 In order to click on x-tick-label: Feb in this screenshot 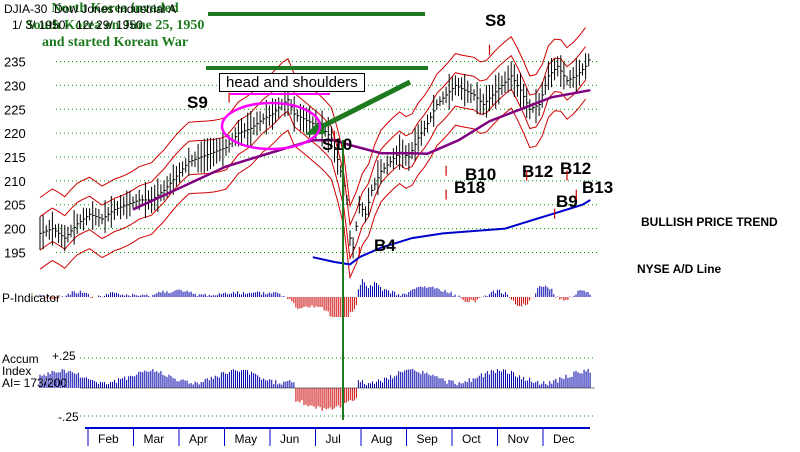, I will do `click(108, 439)`.